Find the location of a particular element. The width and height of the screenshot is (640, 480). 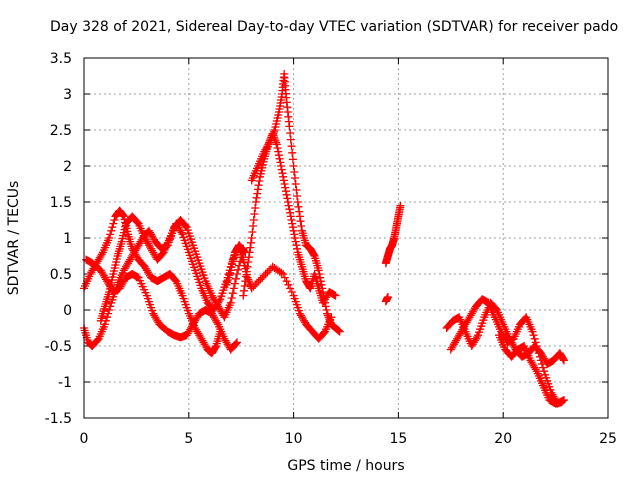

series-track-k is located at coordinates (507, 351).